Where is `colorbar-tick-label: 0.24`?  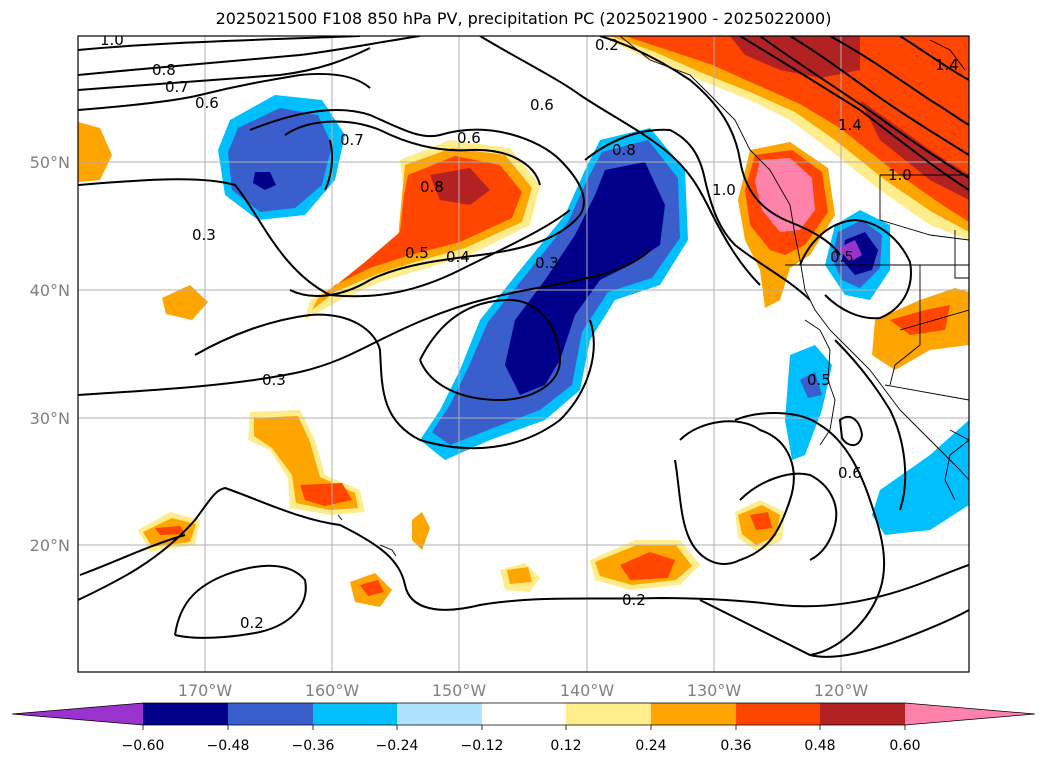
colorbar-tick-label: 0.24 is located at coordinates (650, 746).